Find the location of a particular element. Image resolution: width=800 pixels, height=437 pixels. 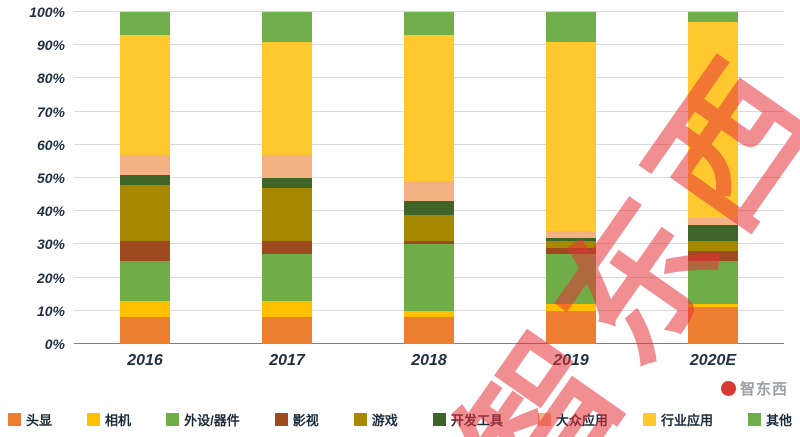

segment-2018-行业应用 is located at coordinates (429, 108).